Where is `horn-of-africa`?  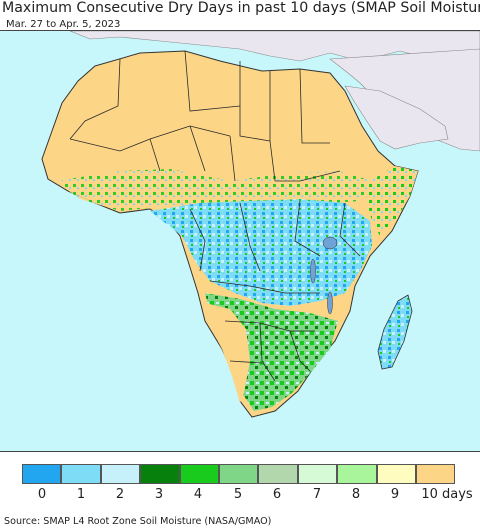
horn-of-africa is located at coordinates (392, 201).